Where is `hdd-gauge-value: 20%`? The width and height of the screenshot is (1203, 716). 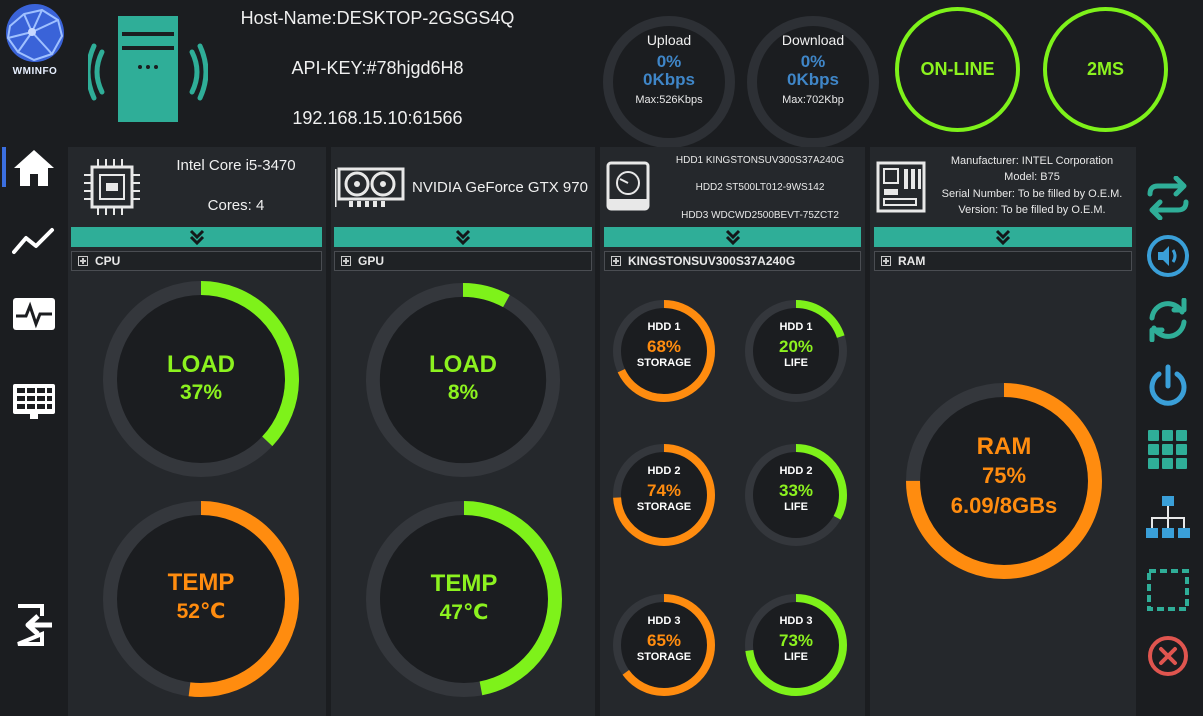 hdd-gauge-value: 20% is located at coordinates (796, 346).